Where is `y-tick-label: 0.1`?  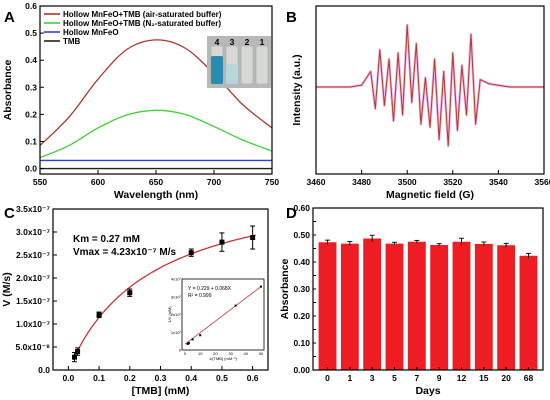
y-tick-label: 0.1 is located at coordinates (31, 141).